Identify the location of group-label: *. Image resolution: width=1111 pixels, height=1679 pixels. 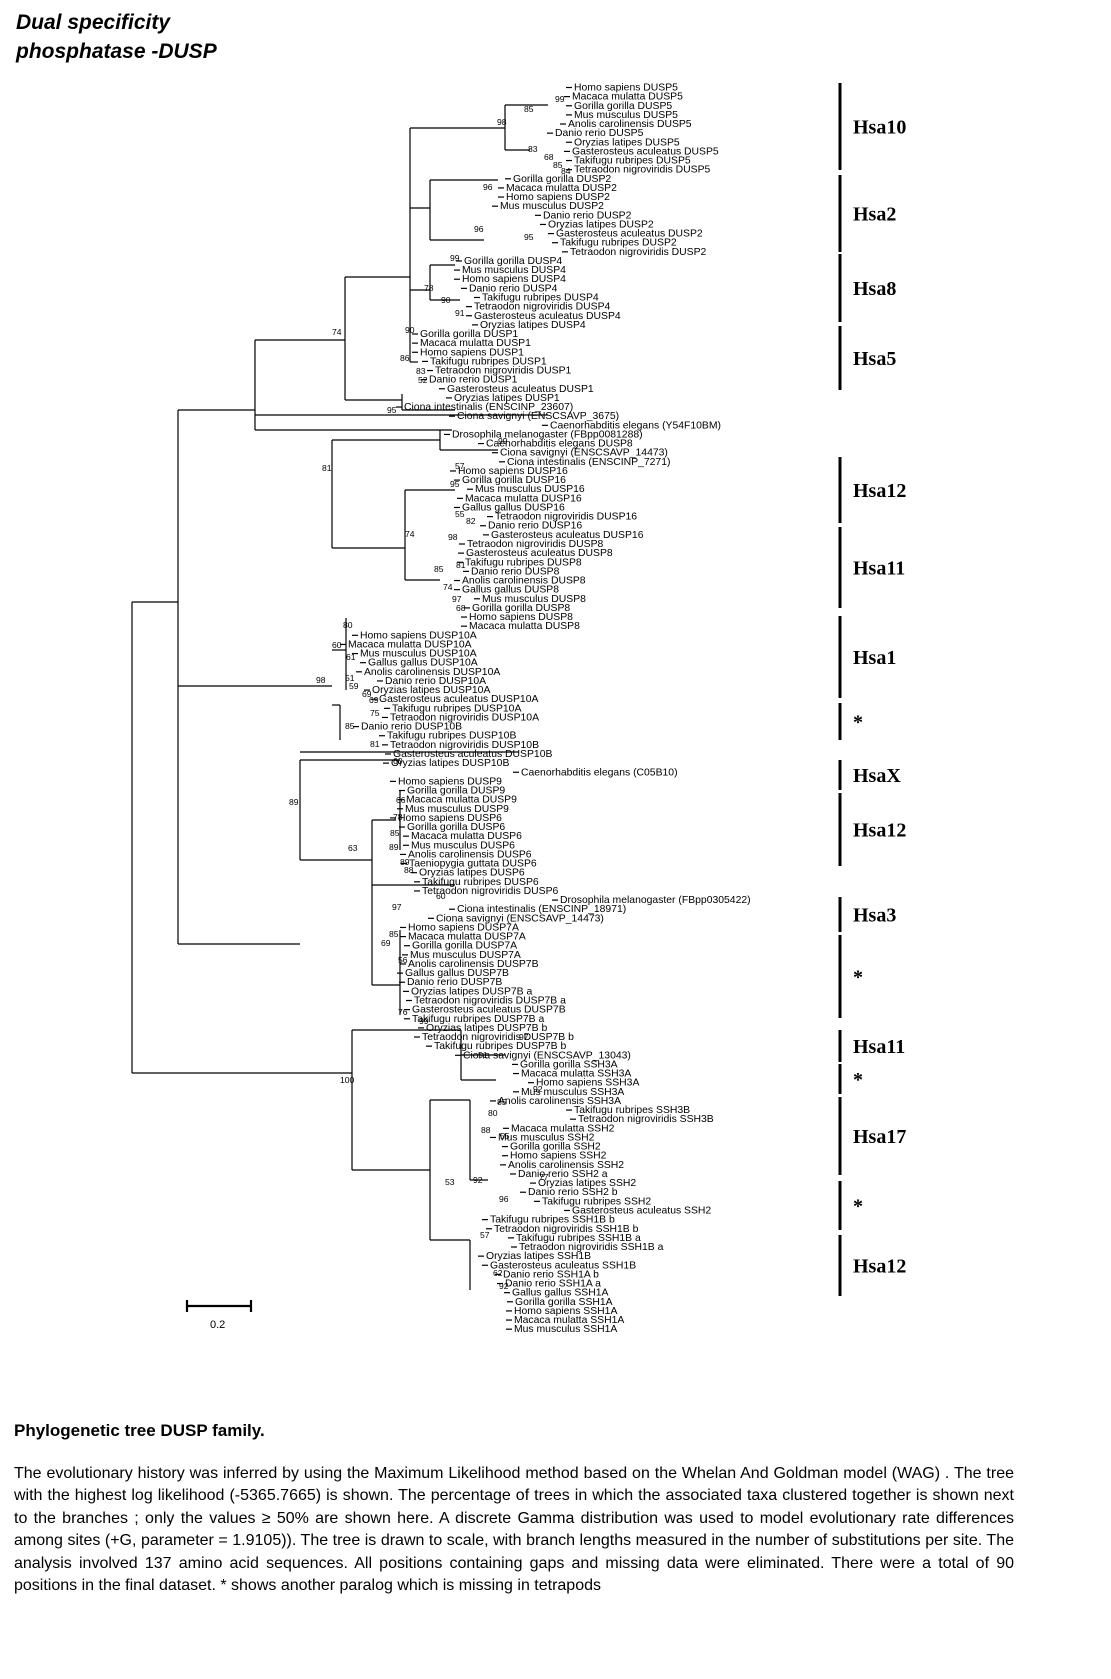
(858, 1207).